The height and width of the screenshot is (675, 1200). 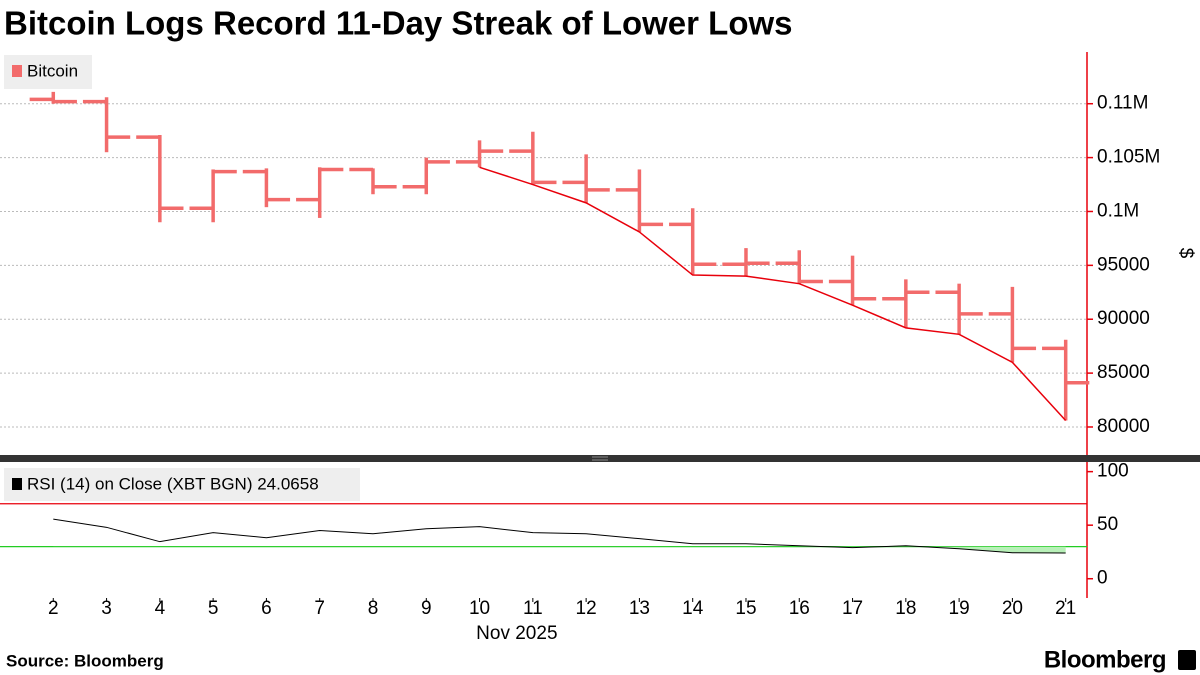 I want to click on x-tick-label: 18, so click(x=905, y=608).